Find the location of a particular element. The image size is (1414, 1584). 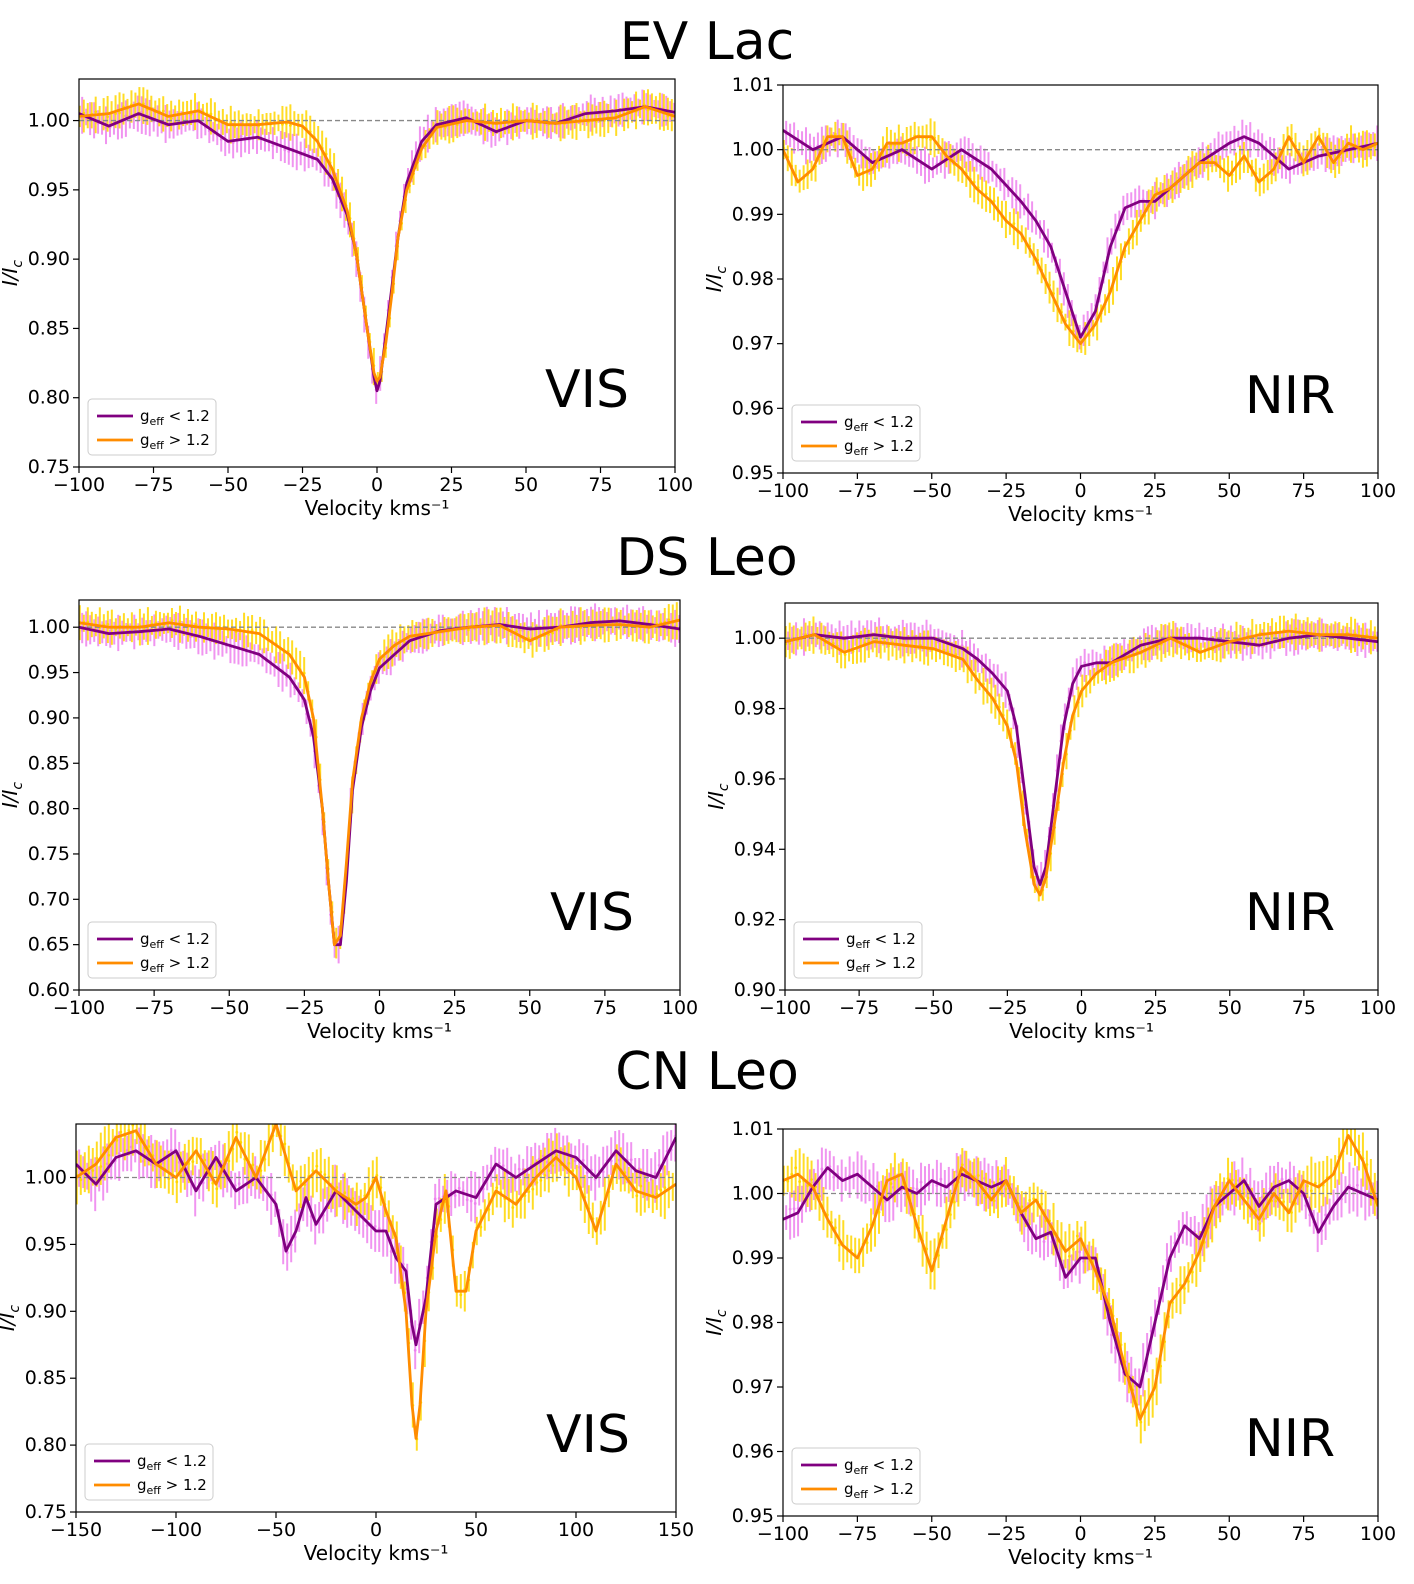

legend-label: geff > 1.2 is located at coordinates (175, 441).